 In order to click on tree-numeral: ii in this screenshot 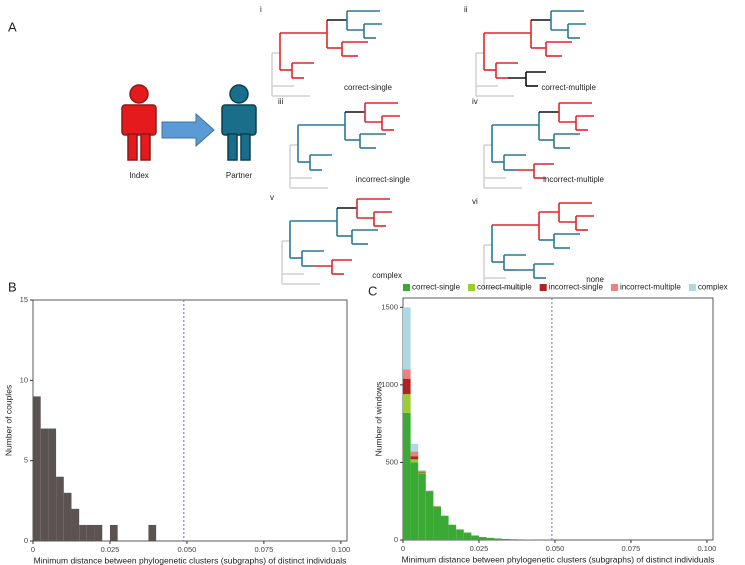, I will do `click(466, 9)`.